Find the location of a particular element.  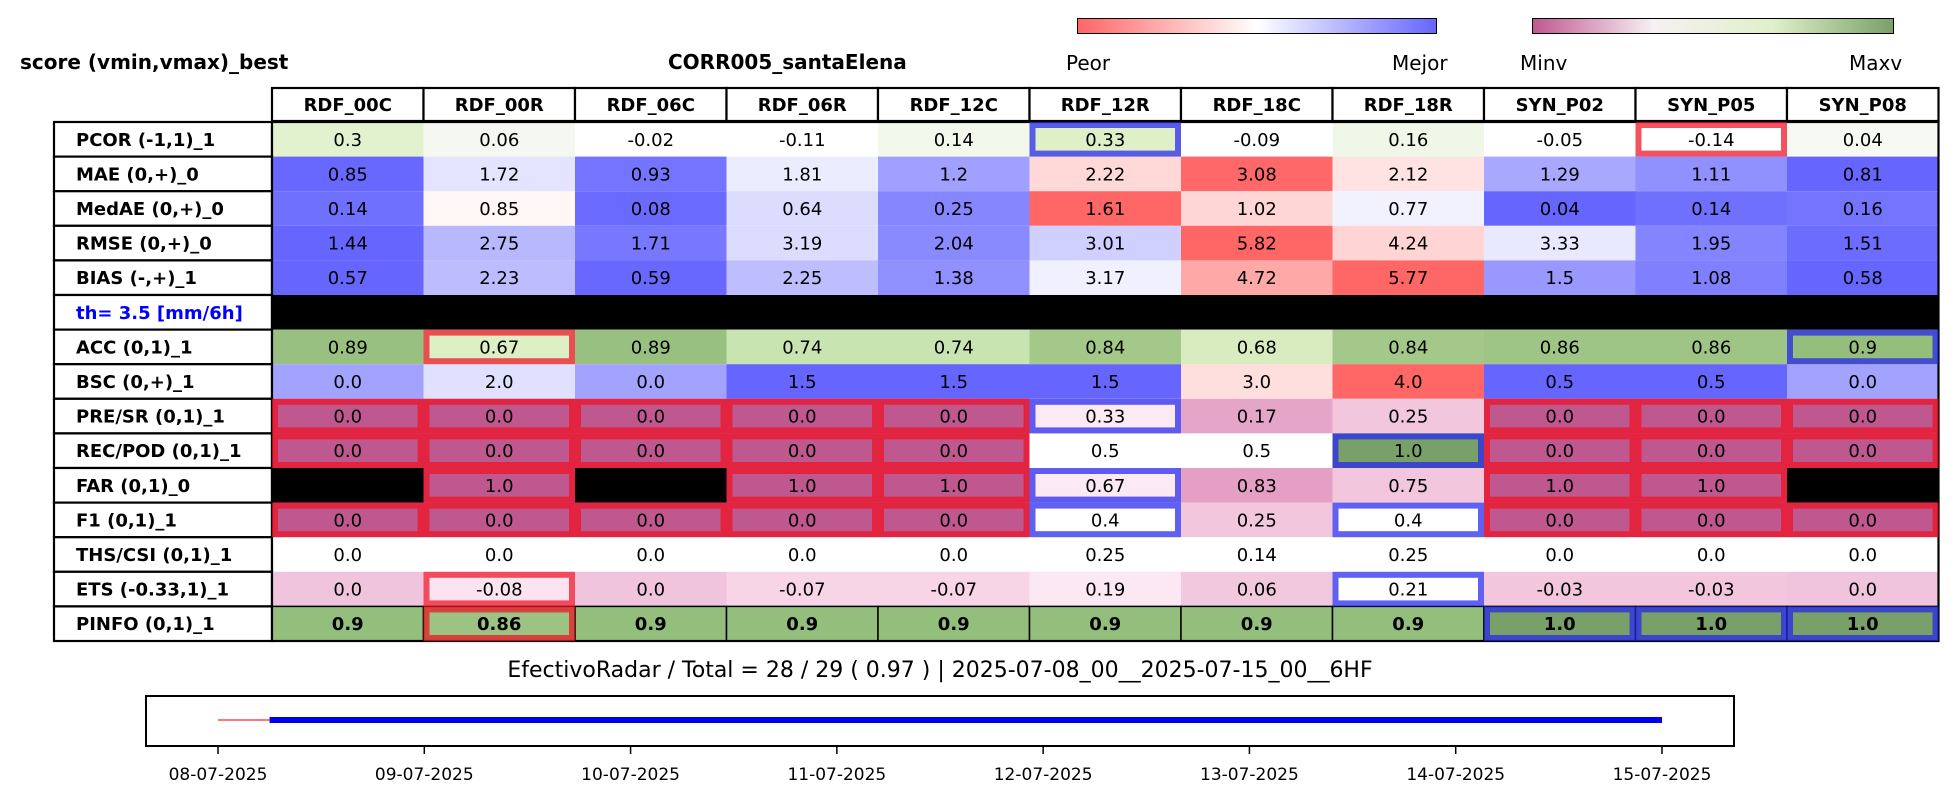

value-label: -0.05 is located at coordinates (1559, 140).